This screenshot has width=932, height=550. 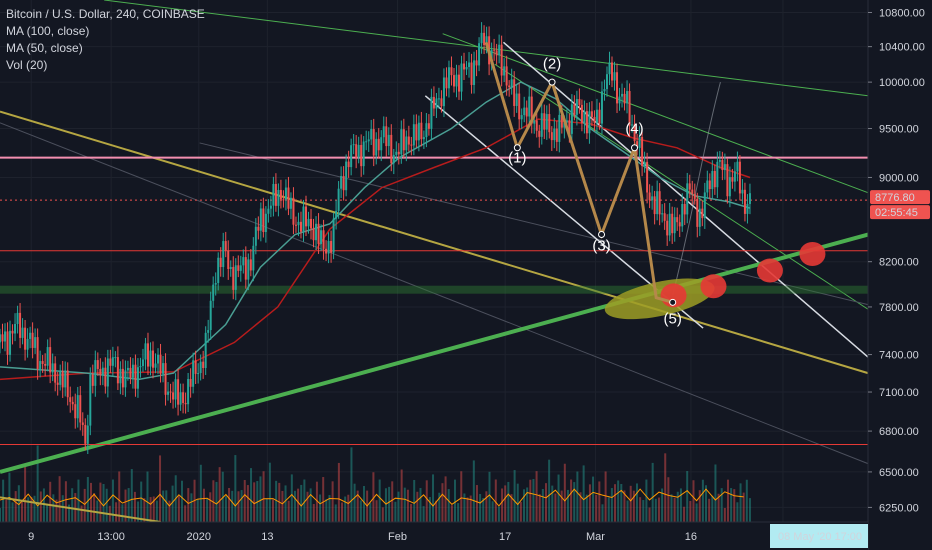 What do you see at coordinates (105, 14) in the screenshot?
I see `symbol-title: Bitcoin / U.S. Dollar, 240, COINBASE` at bounding box center [105, 14].